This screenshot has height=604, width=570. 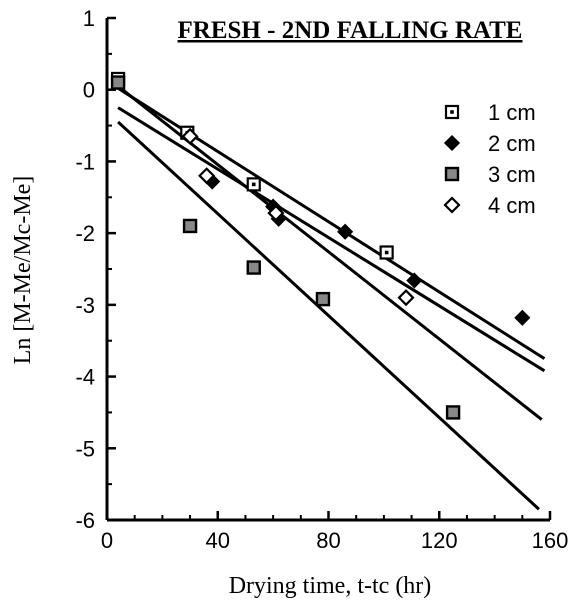 I want to click on y-tick-label: -6, so click(x=85, y=520).